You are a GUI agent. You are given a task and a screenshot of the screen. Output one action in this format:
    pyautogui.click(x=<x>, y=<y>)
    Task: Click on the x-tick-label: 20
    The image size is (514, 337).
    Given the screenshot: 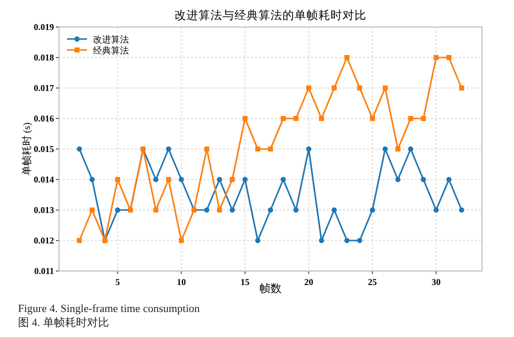 What is the action you would take?
    pyautogui.click(x=309, y=282)
    